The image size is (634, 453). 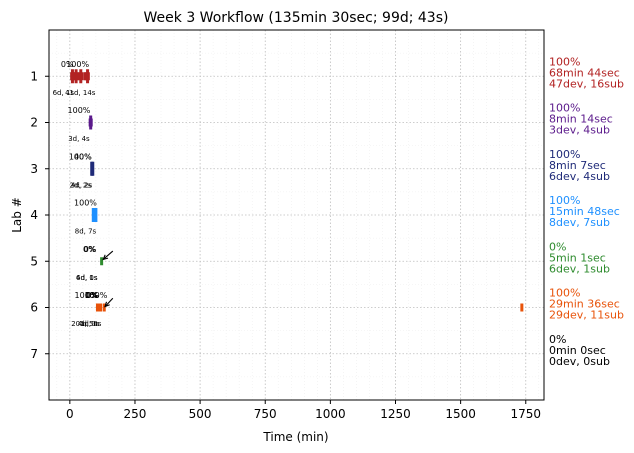 What do you see at coordinates (34, 261) in the screenshot?
I see `y-tick-label: 5` at bounding box center [34, 261].